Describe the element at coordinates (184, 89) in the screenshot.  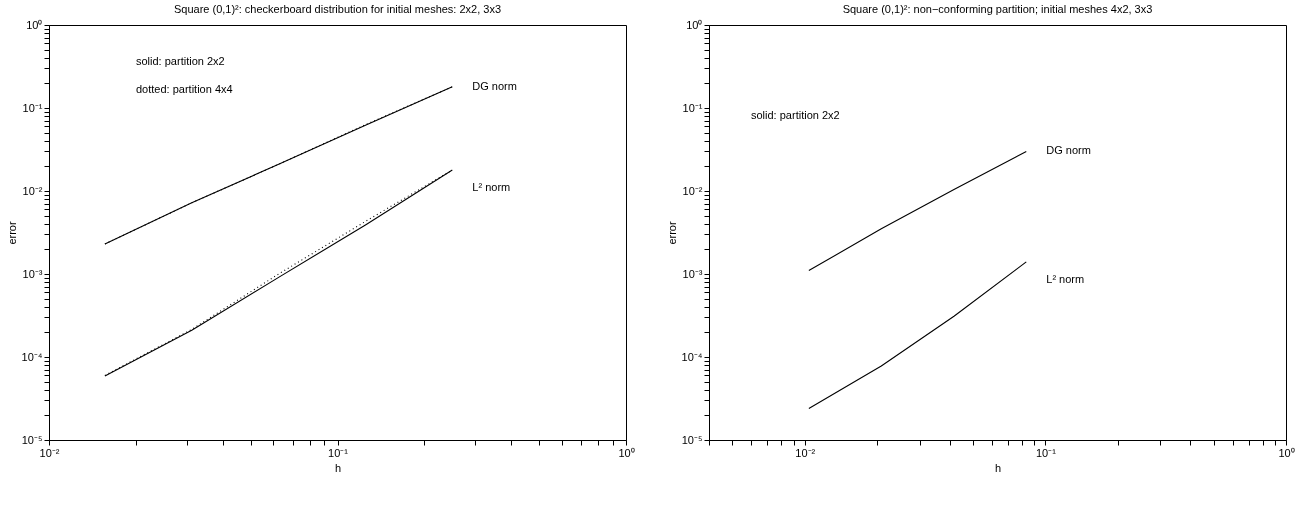
I see `annotation: dotted: partition 4x4` at that location.